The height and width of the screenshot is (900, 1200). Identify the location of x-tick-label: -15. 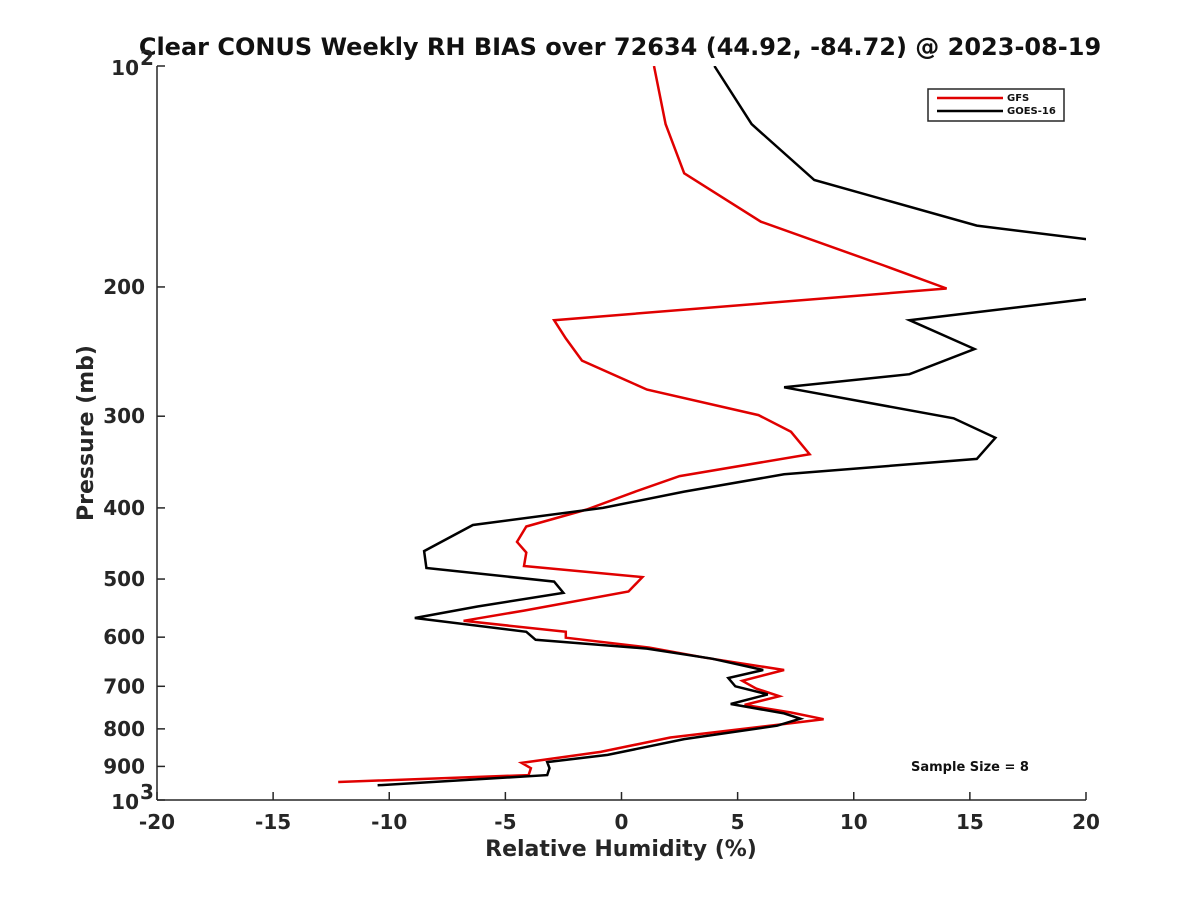
(273, 822).